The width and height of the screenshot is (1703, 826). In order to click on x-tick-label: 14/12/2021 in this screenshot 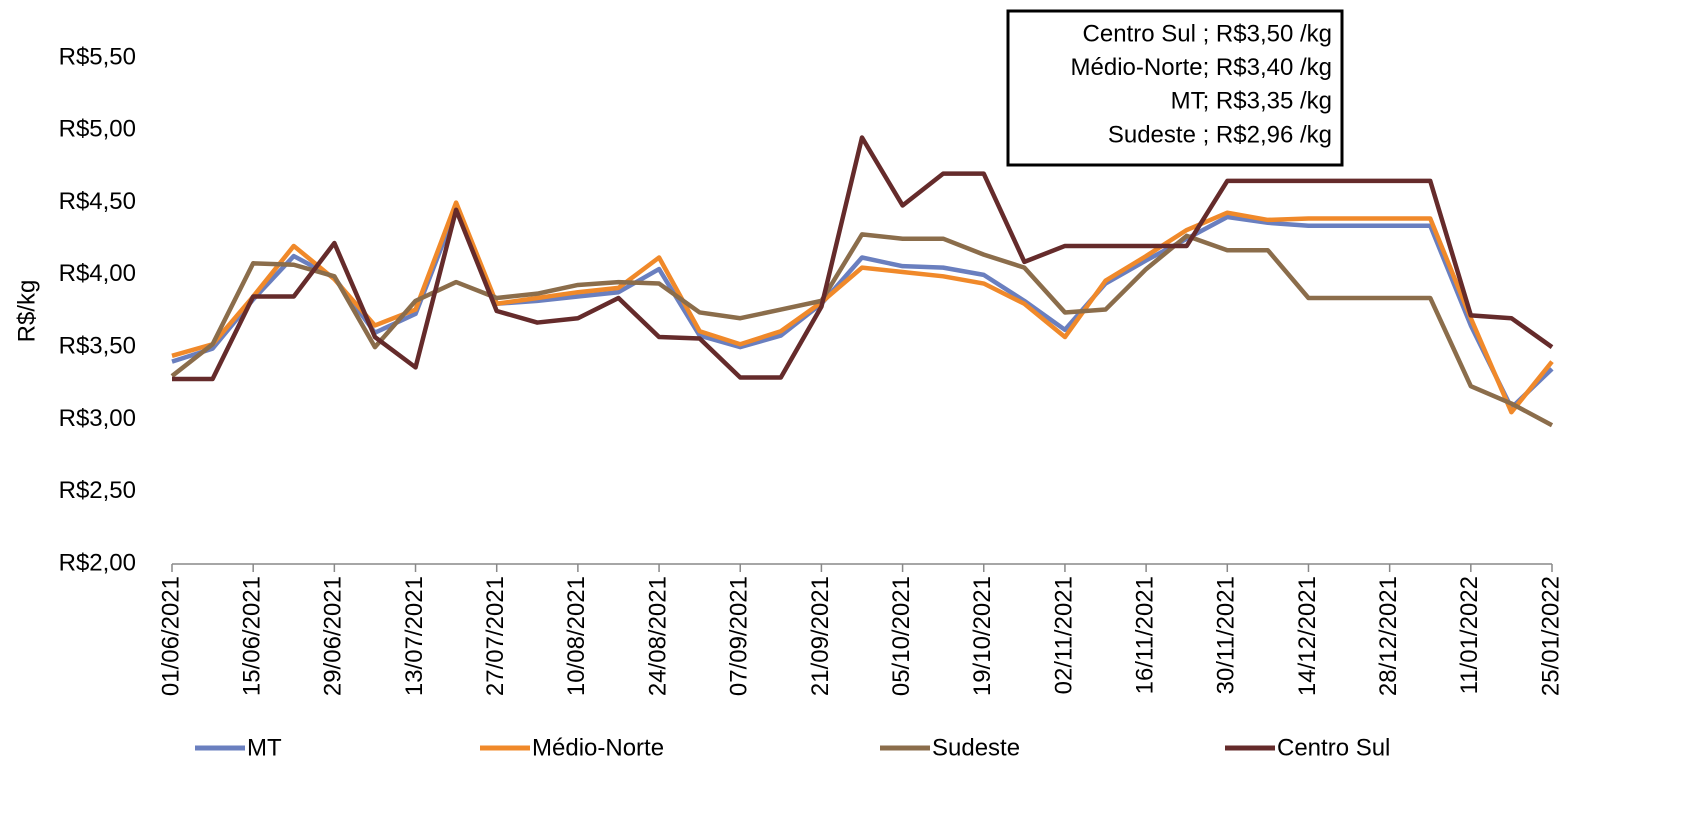, I will do `click(1307, 636)`.